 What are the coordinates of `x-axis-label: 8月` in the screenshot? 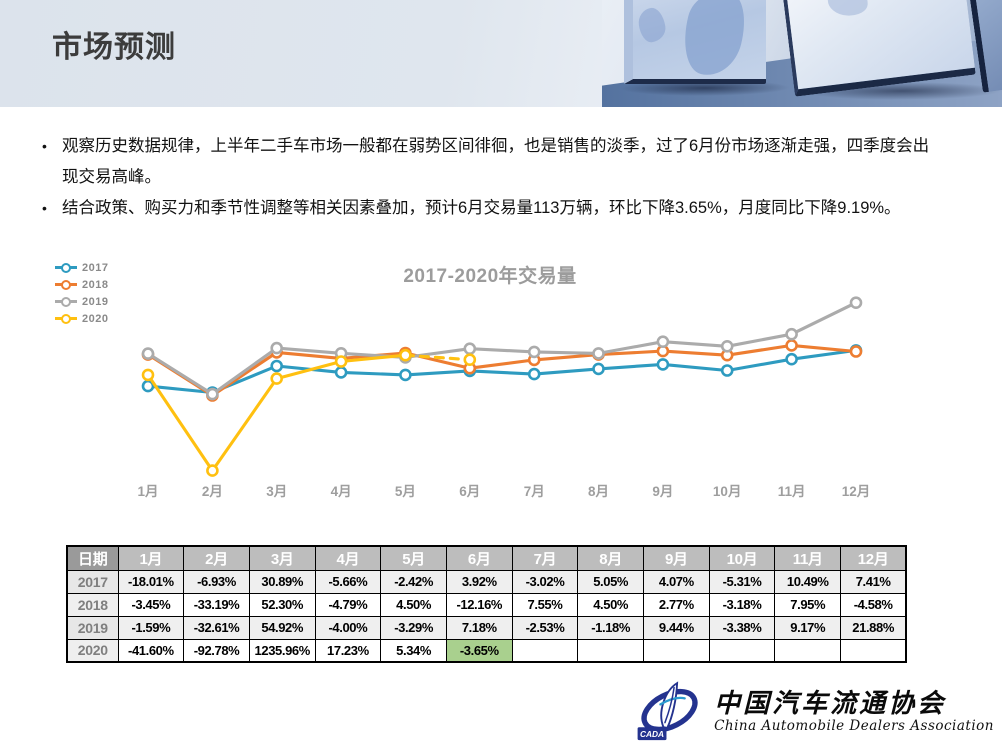 It's located at (598, 491).